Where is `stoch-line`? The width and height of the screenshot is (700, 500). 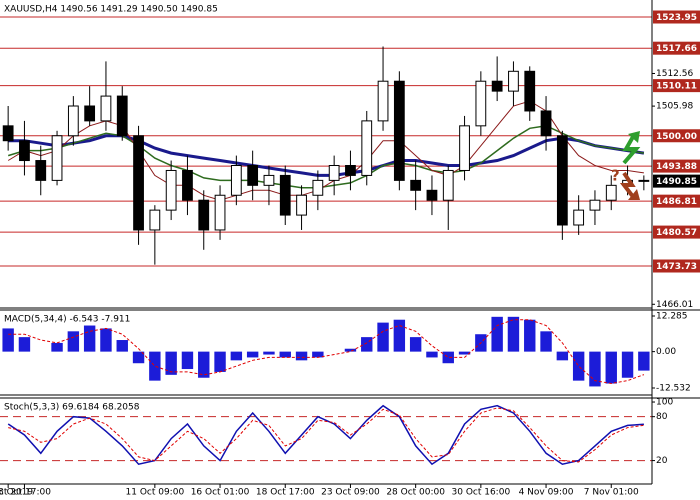
stoch-line is located at coordinates (326, 435).